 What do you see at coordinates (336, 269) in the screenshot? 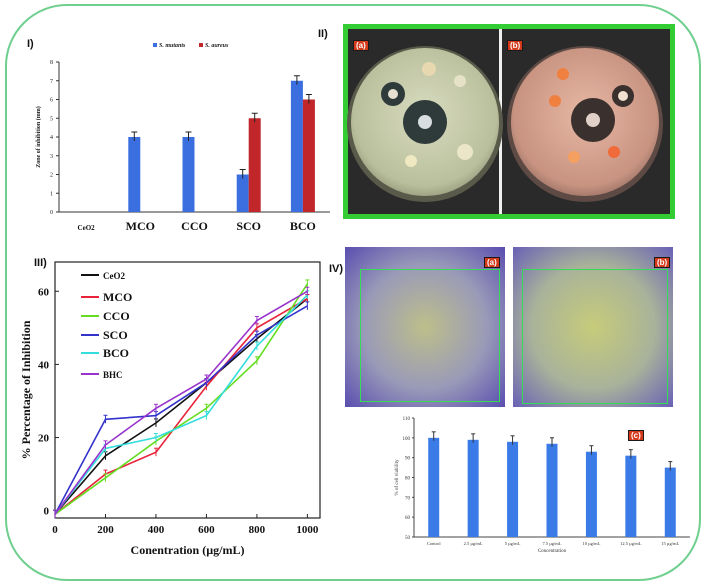
I see `panel-label-4: IV)` at bounding box center [336, 269].